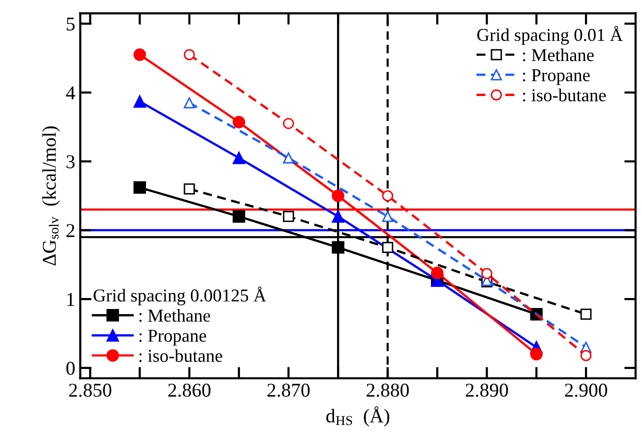  I want to click on y-tick-label: 2, so click(70, 230).